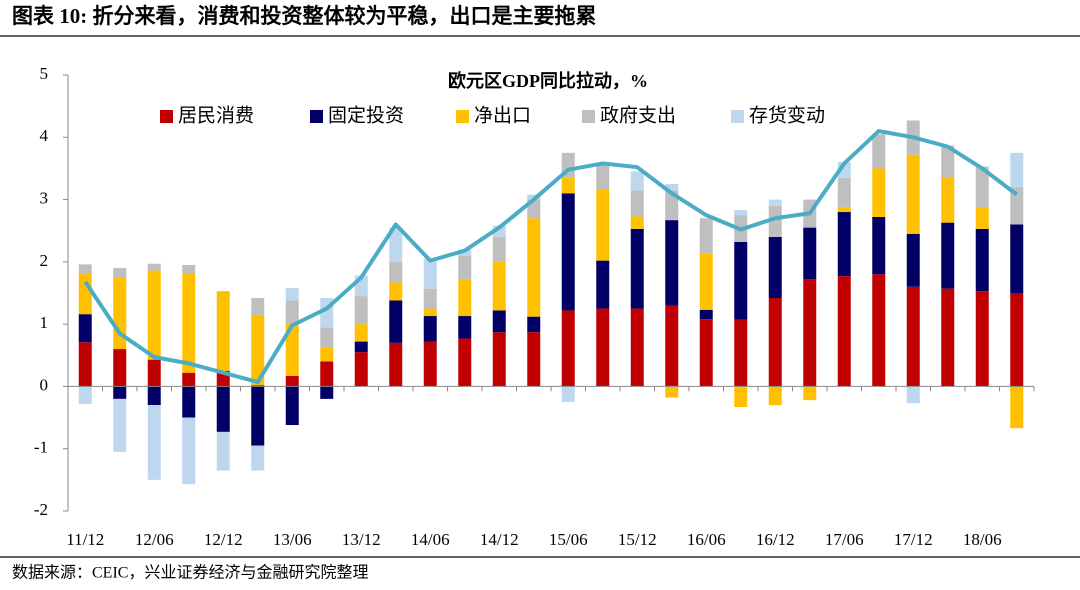 The image size is (1080, 590). I want to click on x-tick-label: 16/06, so click(706, 539).